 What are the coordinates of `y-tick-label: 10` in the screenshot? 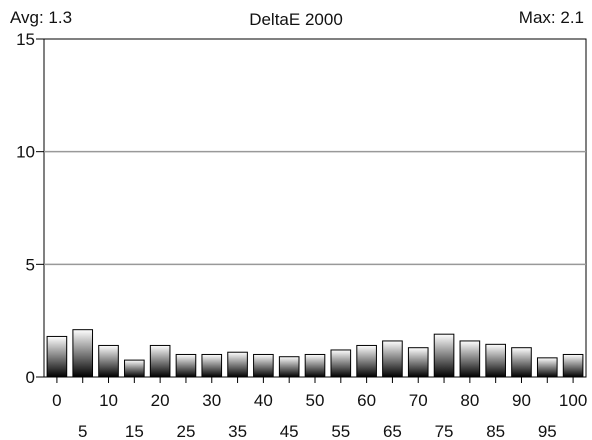 It's located at (25, 152).